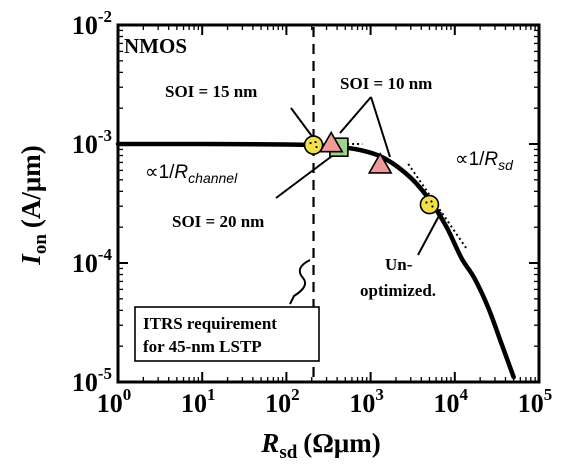 The height and width of the screenshot is (467, 566). I want to click on leader-lines, so click(358, 200).